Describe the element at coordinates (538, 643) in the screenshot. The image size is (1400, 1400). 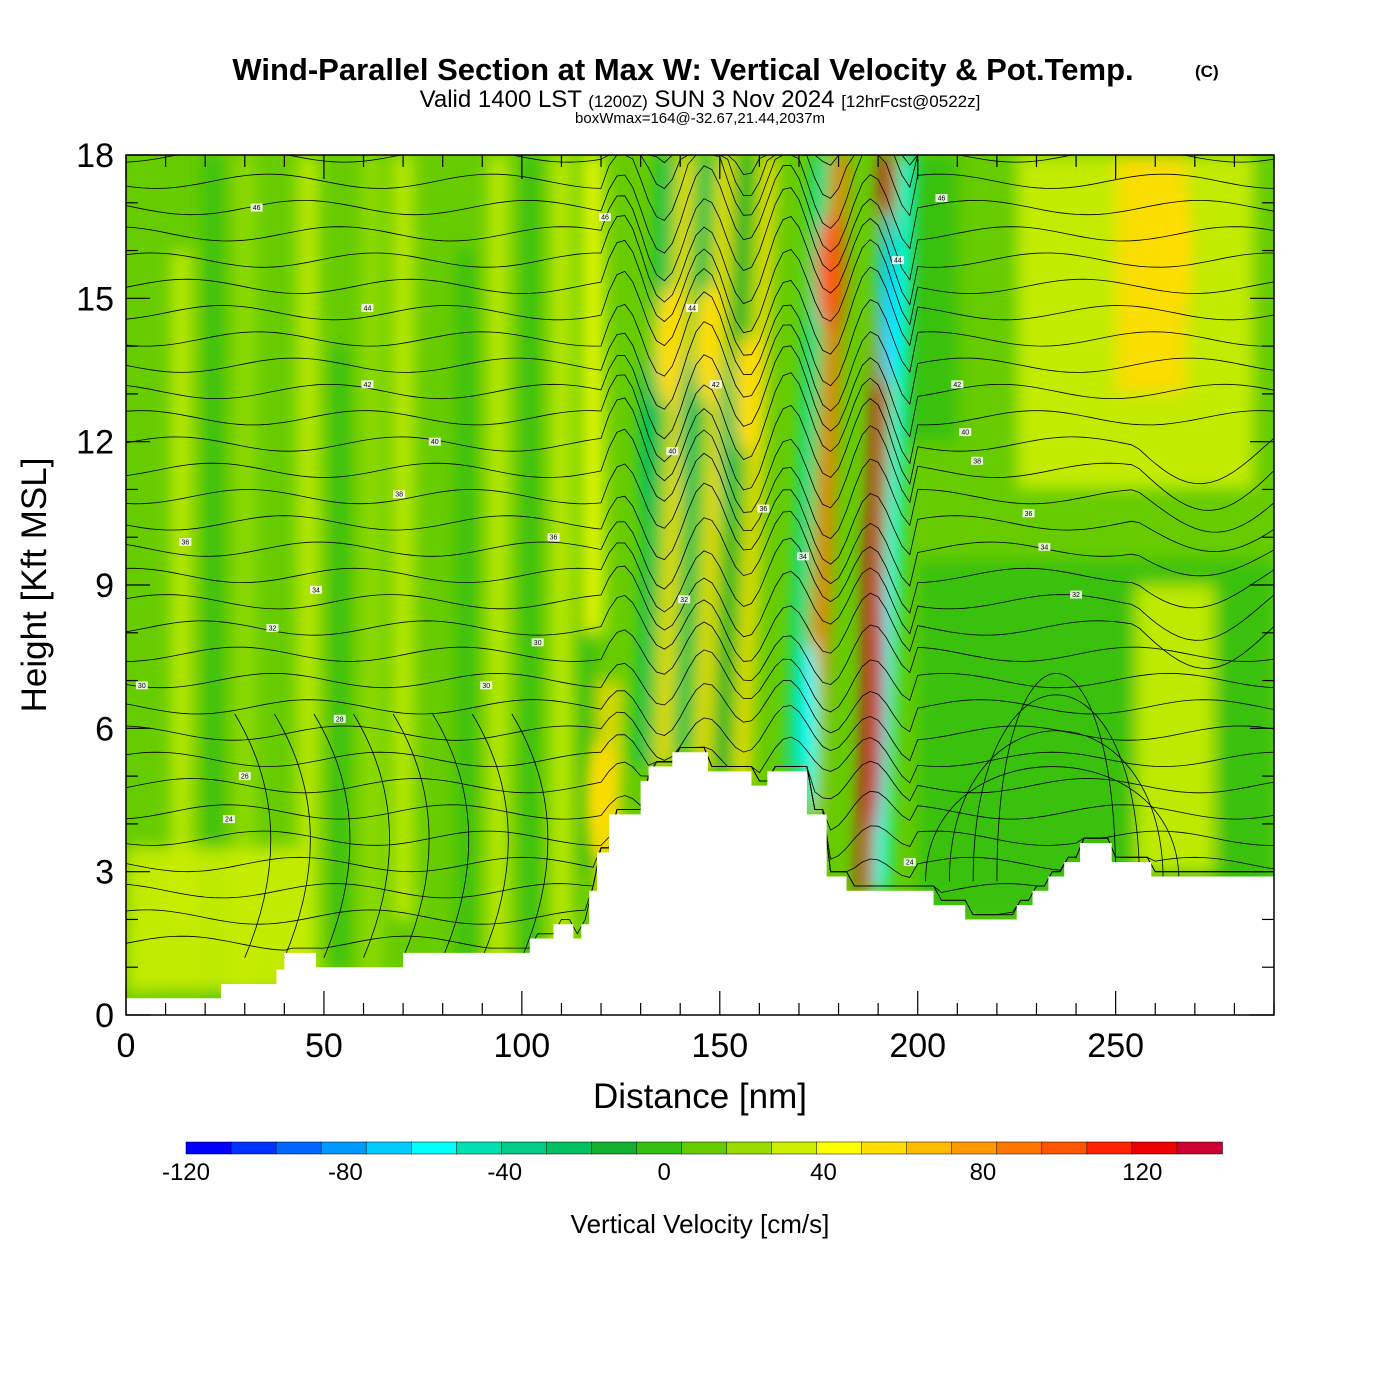
I see `svg-text: 30` at that location.